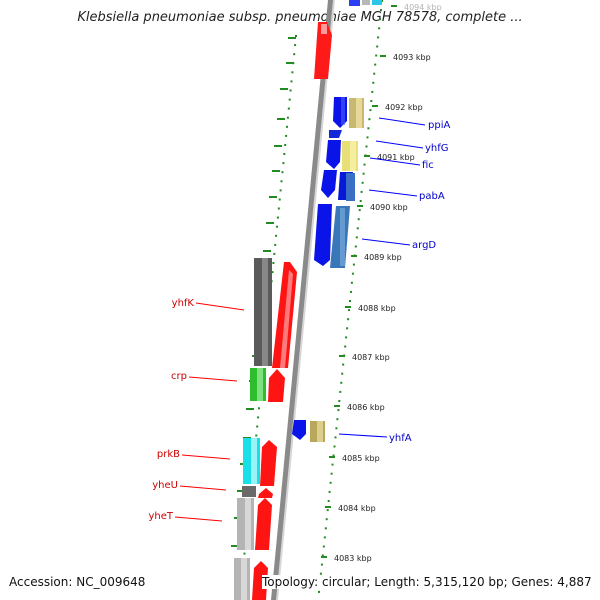  I want to click on gene-yheU-neighbor, so click(265, 493).